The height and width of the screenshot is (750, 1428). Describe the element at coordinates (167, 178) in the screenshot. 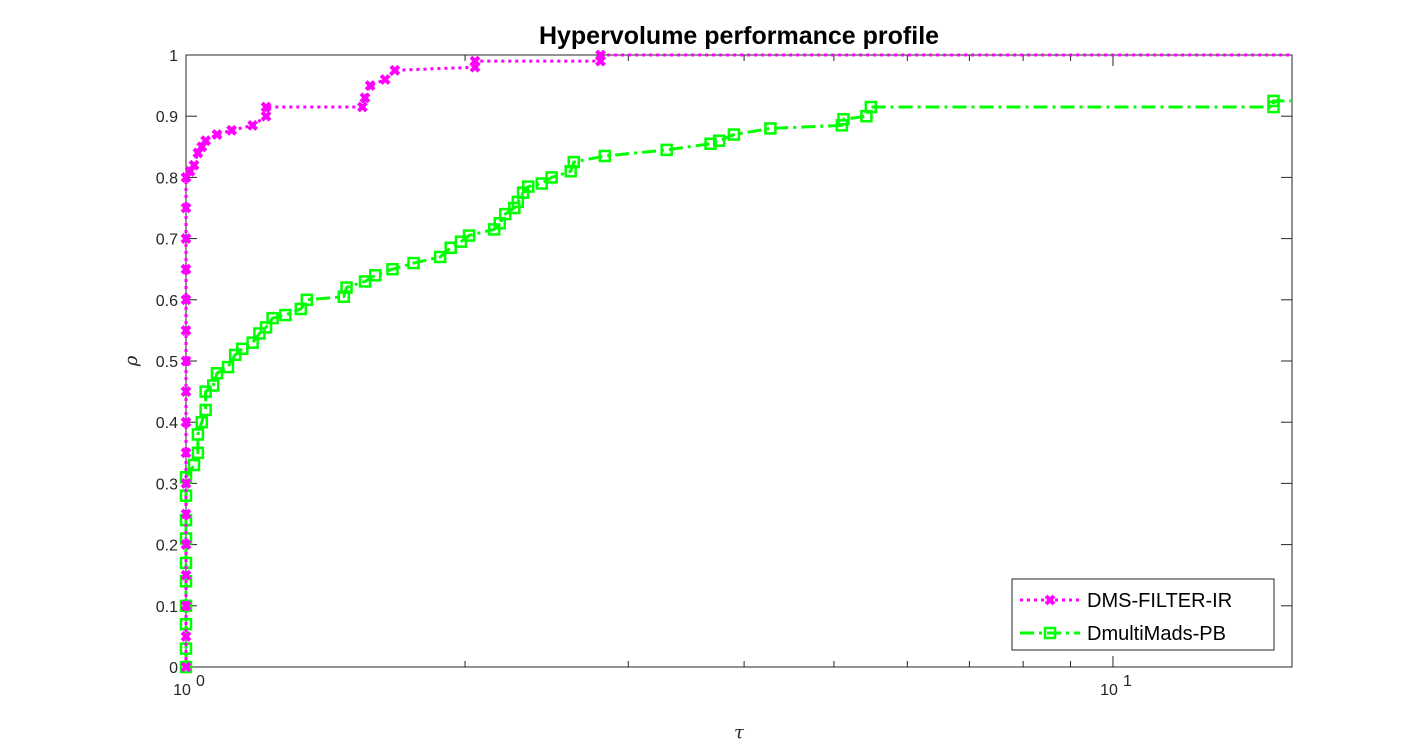

I see `y-tick-label: 0.8` at that location.